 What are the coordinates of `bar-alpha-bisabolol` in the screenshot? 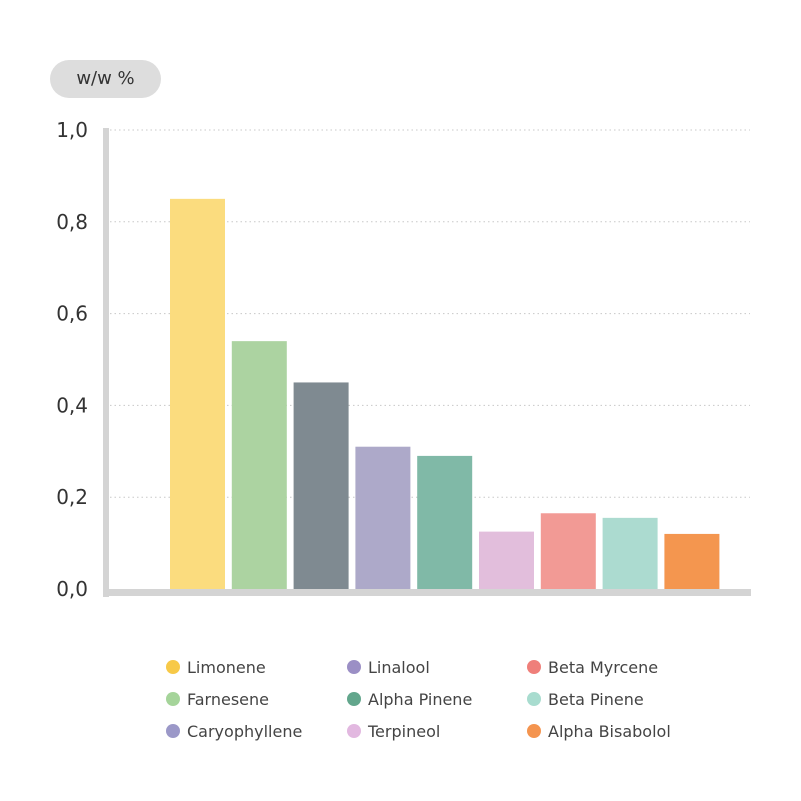 It's located at (692, 561).